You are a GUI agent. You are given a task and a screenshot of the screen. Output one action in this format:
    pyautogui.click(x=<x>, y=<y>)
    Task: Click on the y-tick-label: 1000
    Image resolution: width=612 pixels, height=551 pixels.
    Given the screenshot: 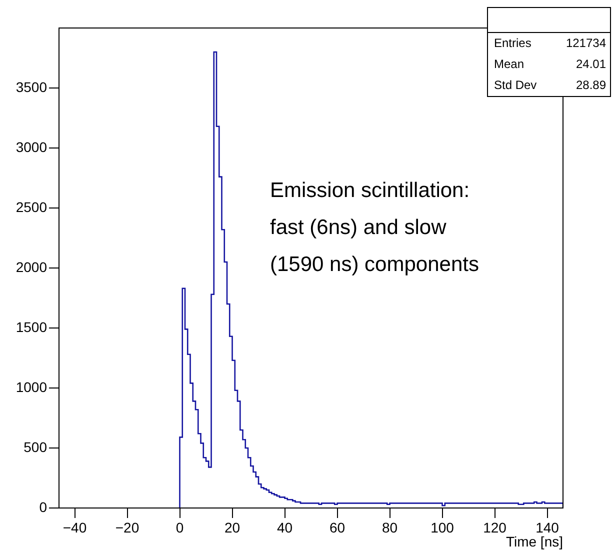 What is the action you would take?
    pyautogui.click(x=32, y=386)
    